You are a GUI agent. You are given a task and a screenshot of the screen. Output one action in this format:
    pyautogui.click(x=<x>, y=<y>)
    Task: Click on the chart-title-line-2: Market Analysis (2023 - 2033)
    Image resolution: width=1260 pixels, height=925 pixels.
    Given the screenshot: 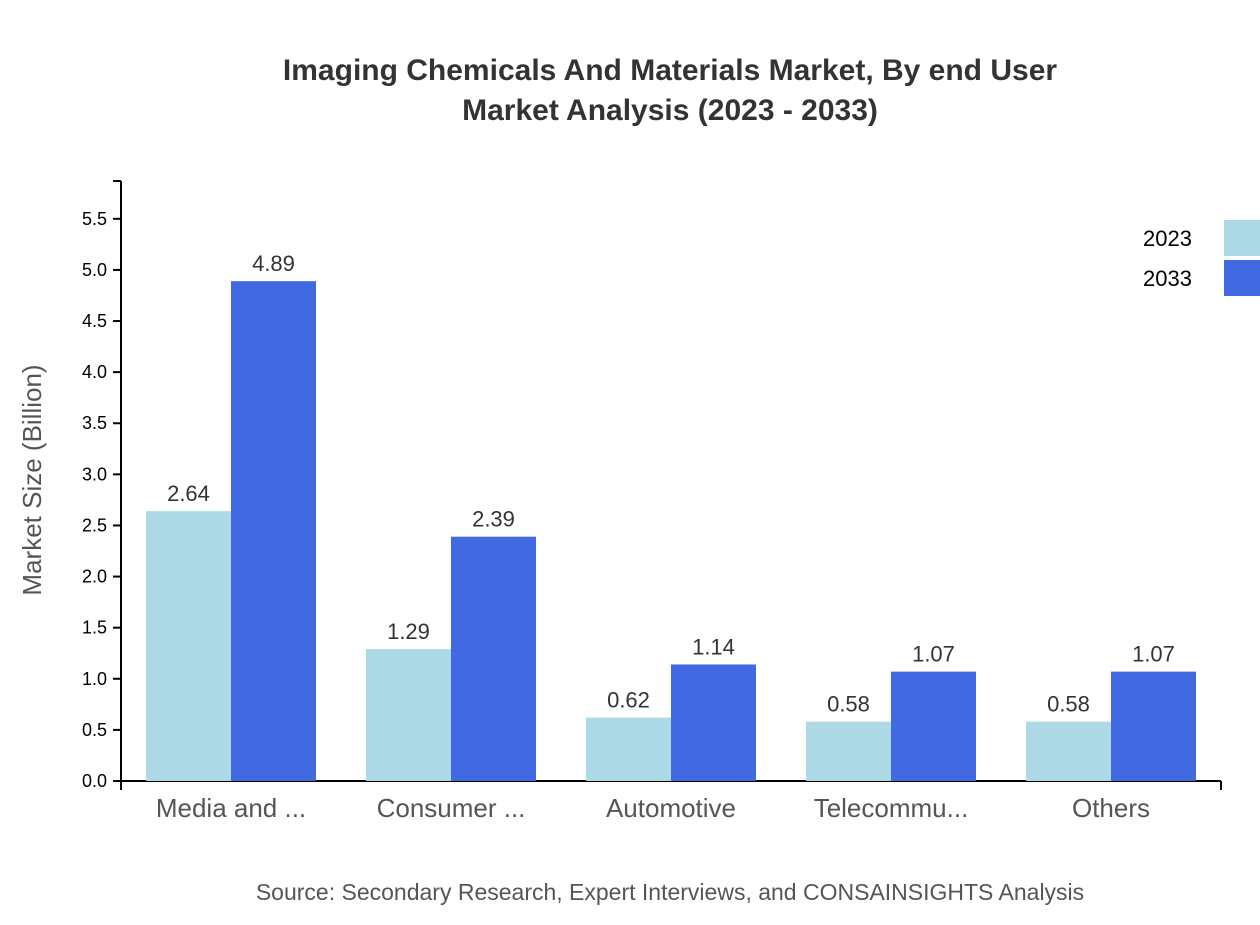 What is the action you would take?
    pyautogui.click(x=670, y=110)
    